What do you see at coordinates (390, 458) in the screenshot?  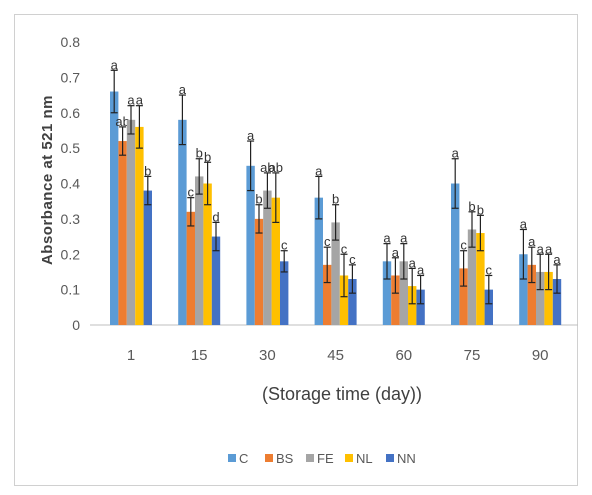 I see `legend-swatch-nn` at bounding box center [390, 458].